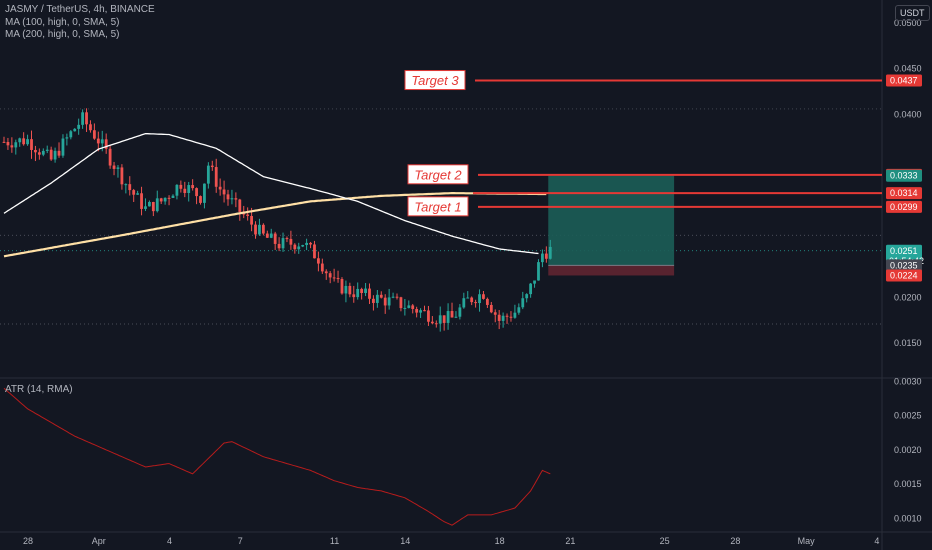 This screenshot has height=550, width=932. I want to click on time-axis: 28 Apr 4 7 11 14 18 21 25 28 May 4, so click(451, 541).